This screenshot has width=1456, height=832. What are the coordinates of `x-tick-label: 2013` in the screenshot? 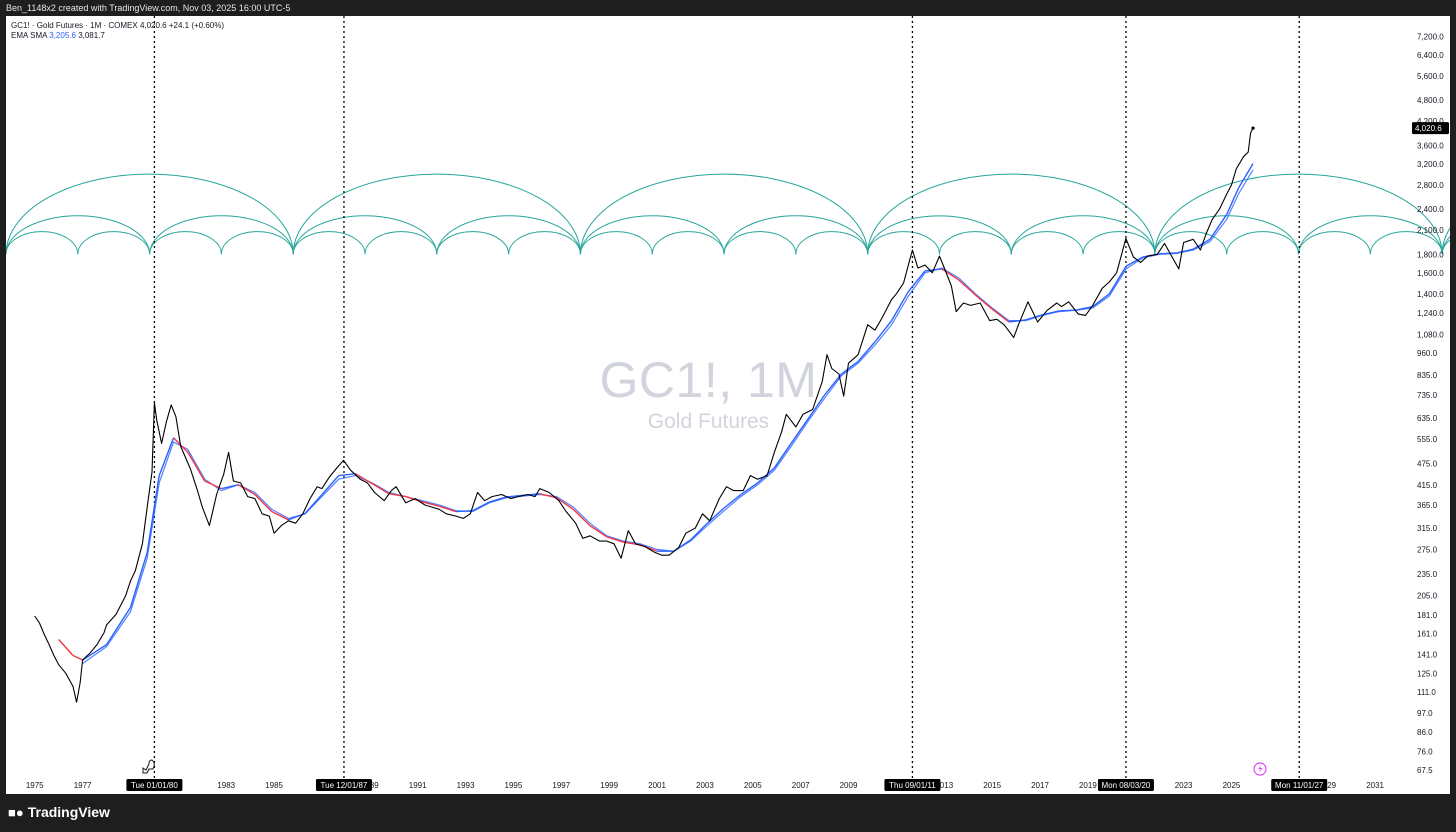 It's located at (944, 785).